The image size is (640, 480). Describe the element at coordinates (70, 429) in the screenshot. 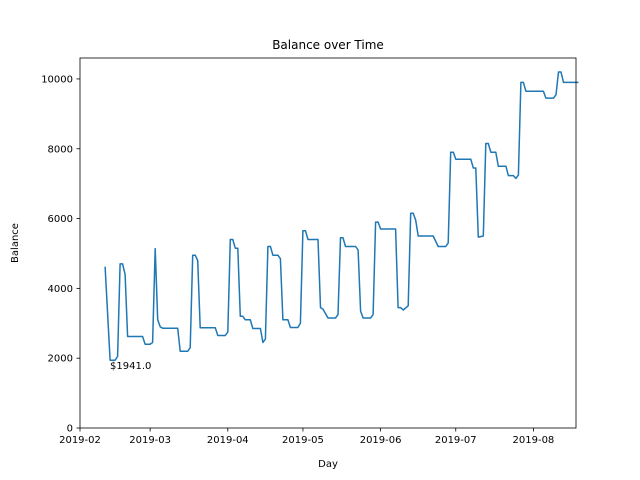

I see `y-tick-label: 0` at that location.